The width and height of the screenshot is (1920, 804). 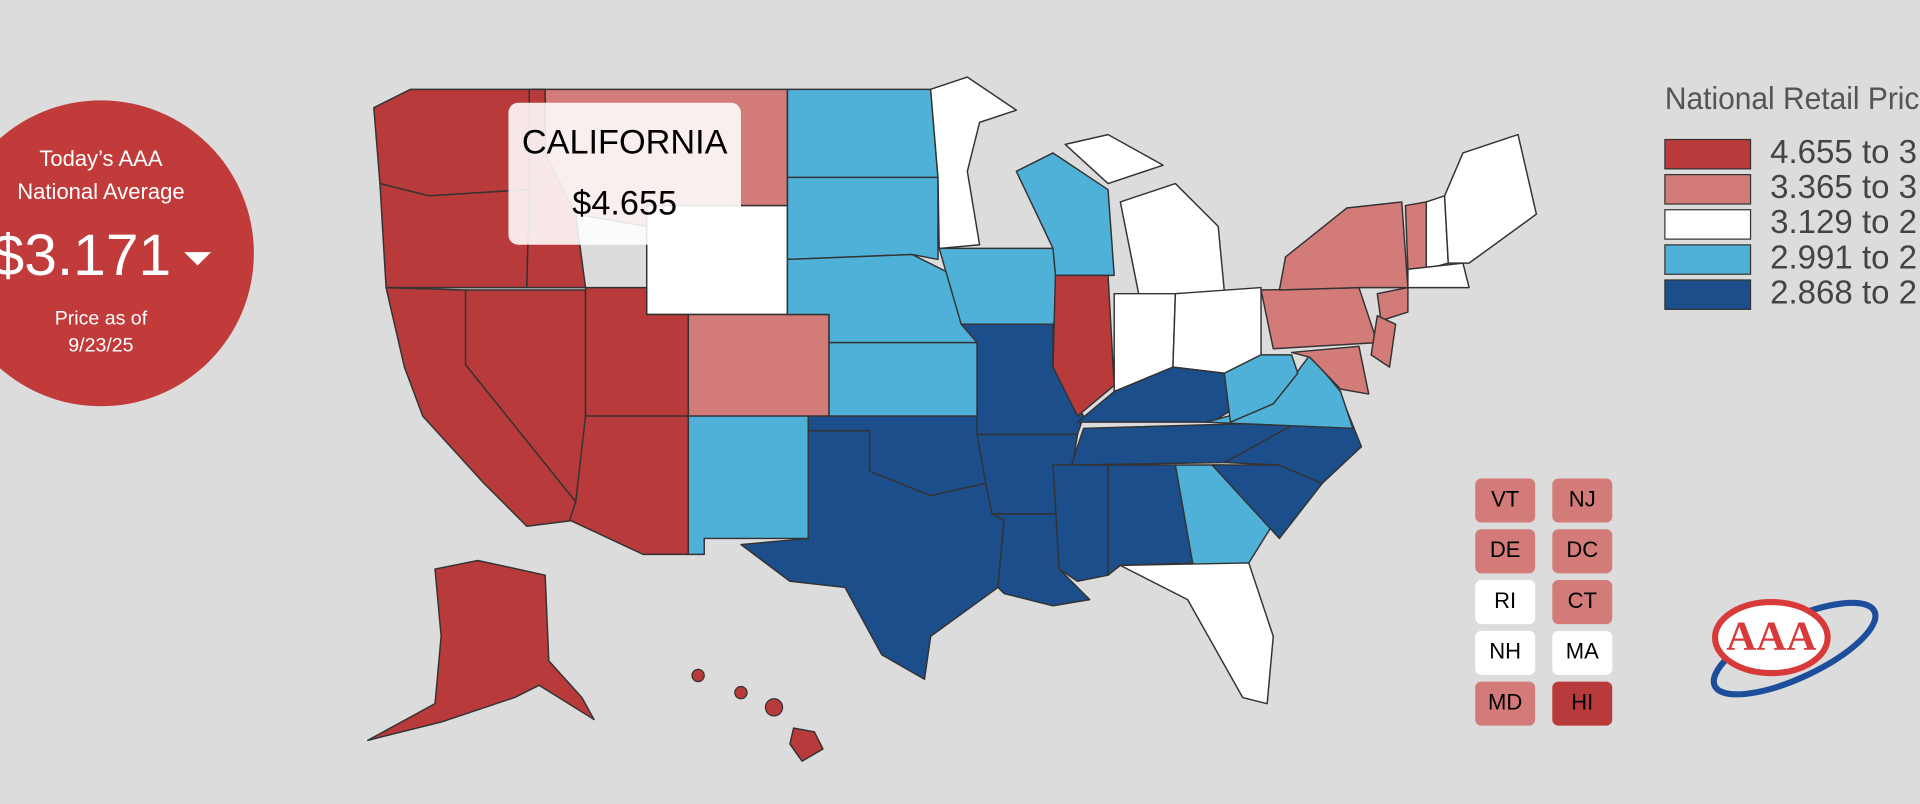 I want to click on tooltip-state: CALIFORNIA, so click(x=625, y=142).